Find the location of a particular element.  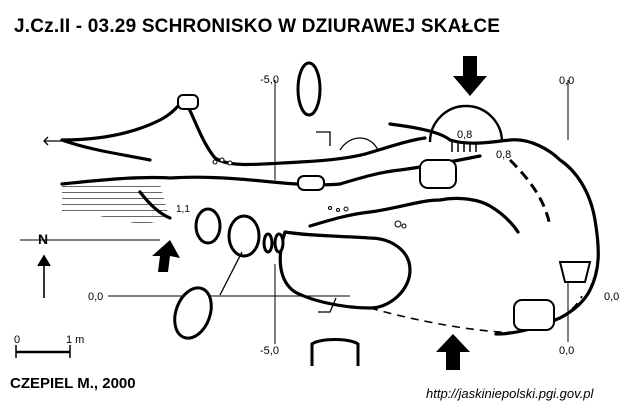

section-label-bottom-left: -5,0 is located at coordinates (269, 351).